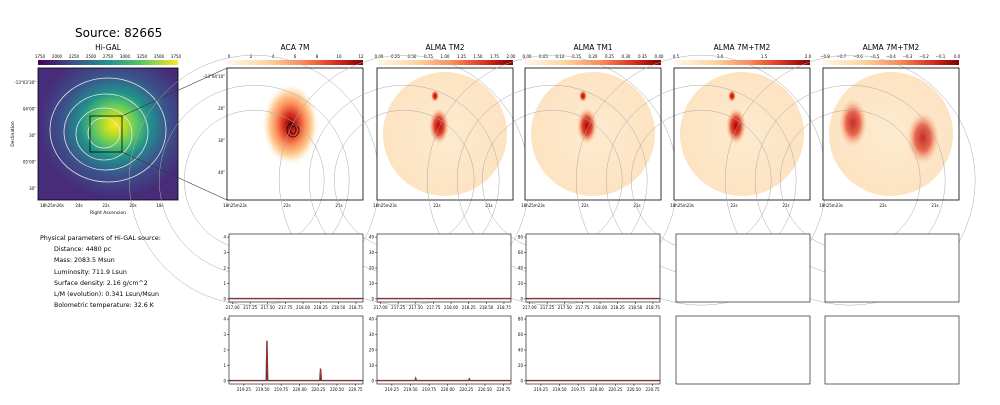 The height and width of the screenshot is (405, 1000). I want to click on colorbar-tick-label: 1.25, so click(461, 56).